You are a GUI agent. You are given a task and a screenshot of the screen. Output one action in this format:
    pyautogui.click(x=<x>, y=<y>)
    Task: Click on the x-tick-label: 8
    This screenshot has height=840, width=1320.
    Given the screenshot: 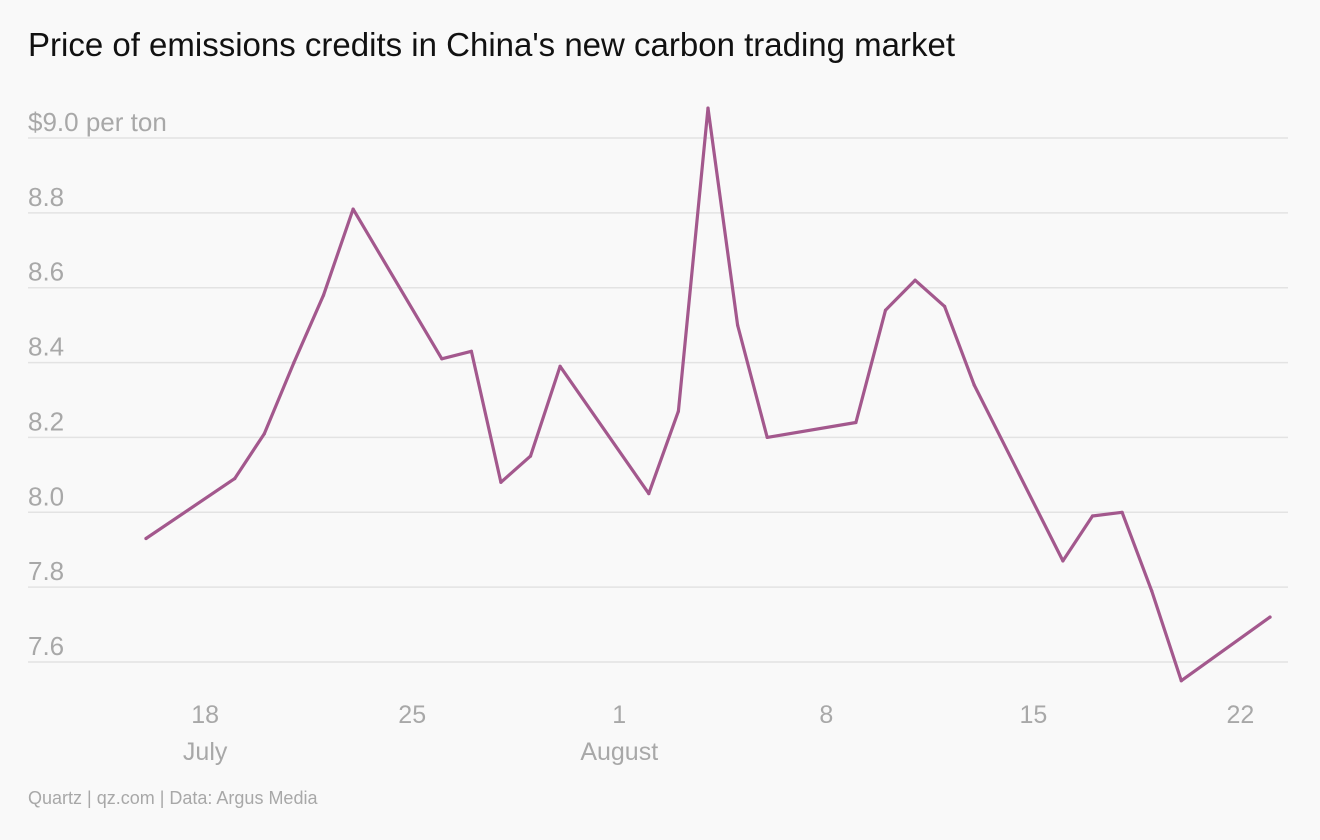 What is the action you would take?
    pyautogui.click(x=826, y=715)
    